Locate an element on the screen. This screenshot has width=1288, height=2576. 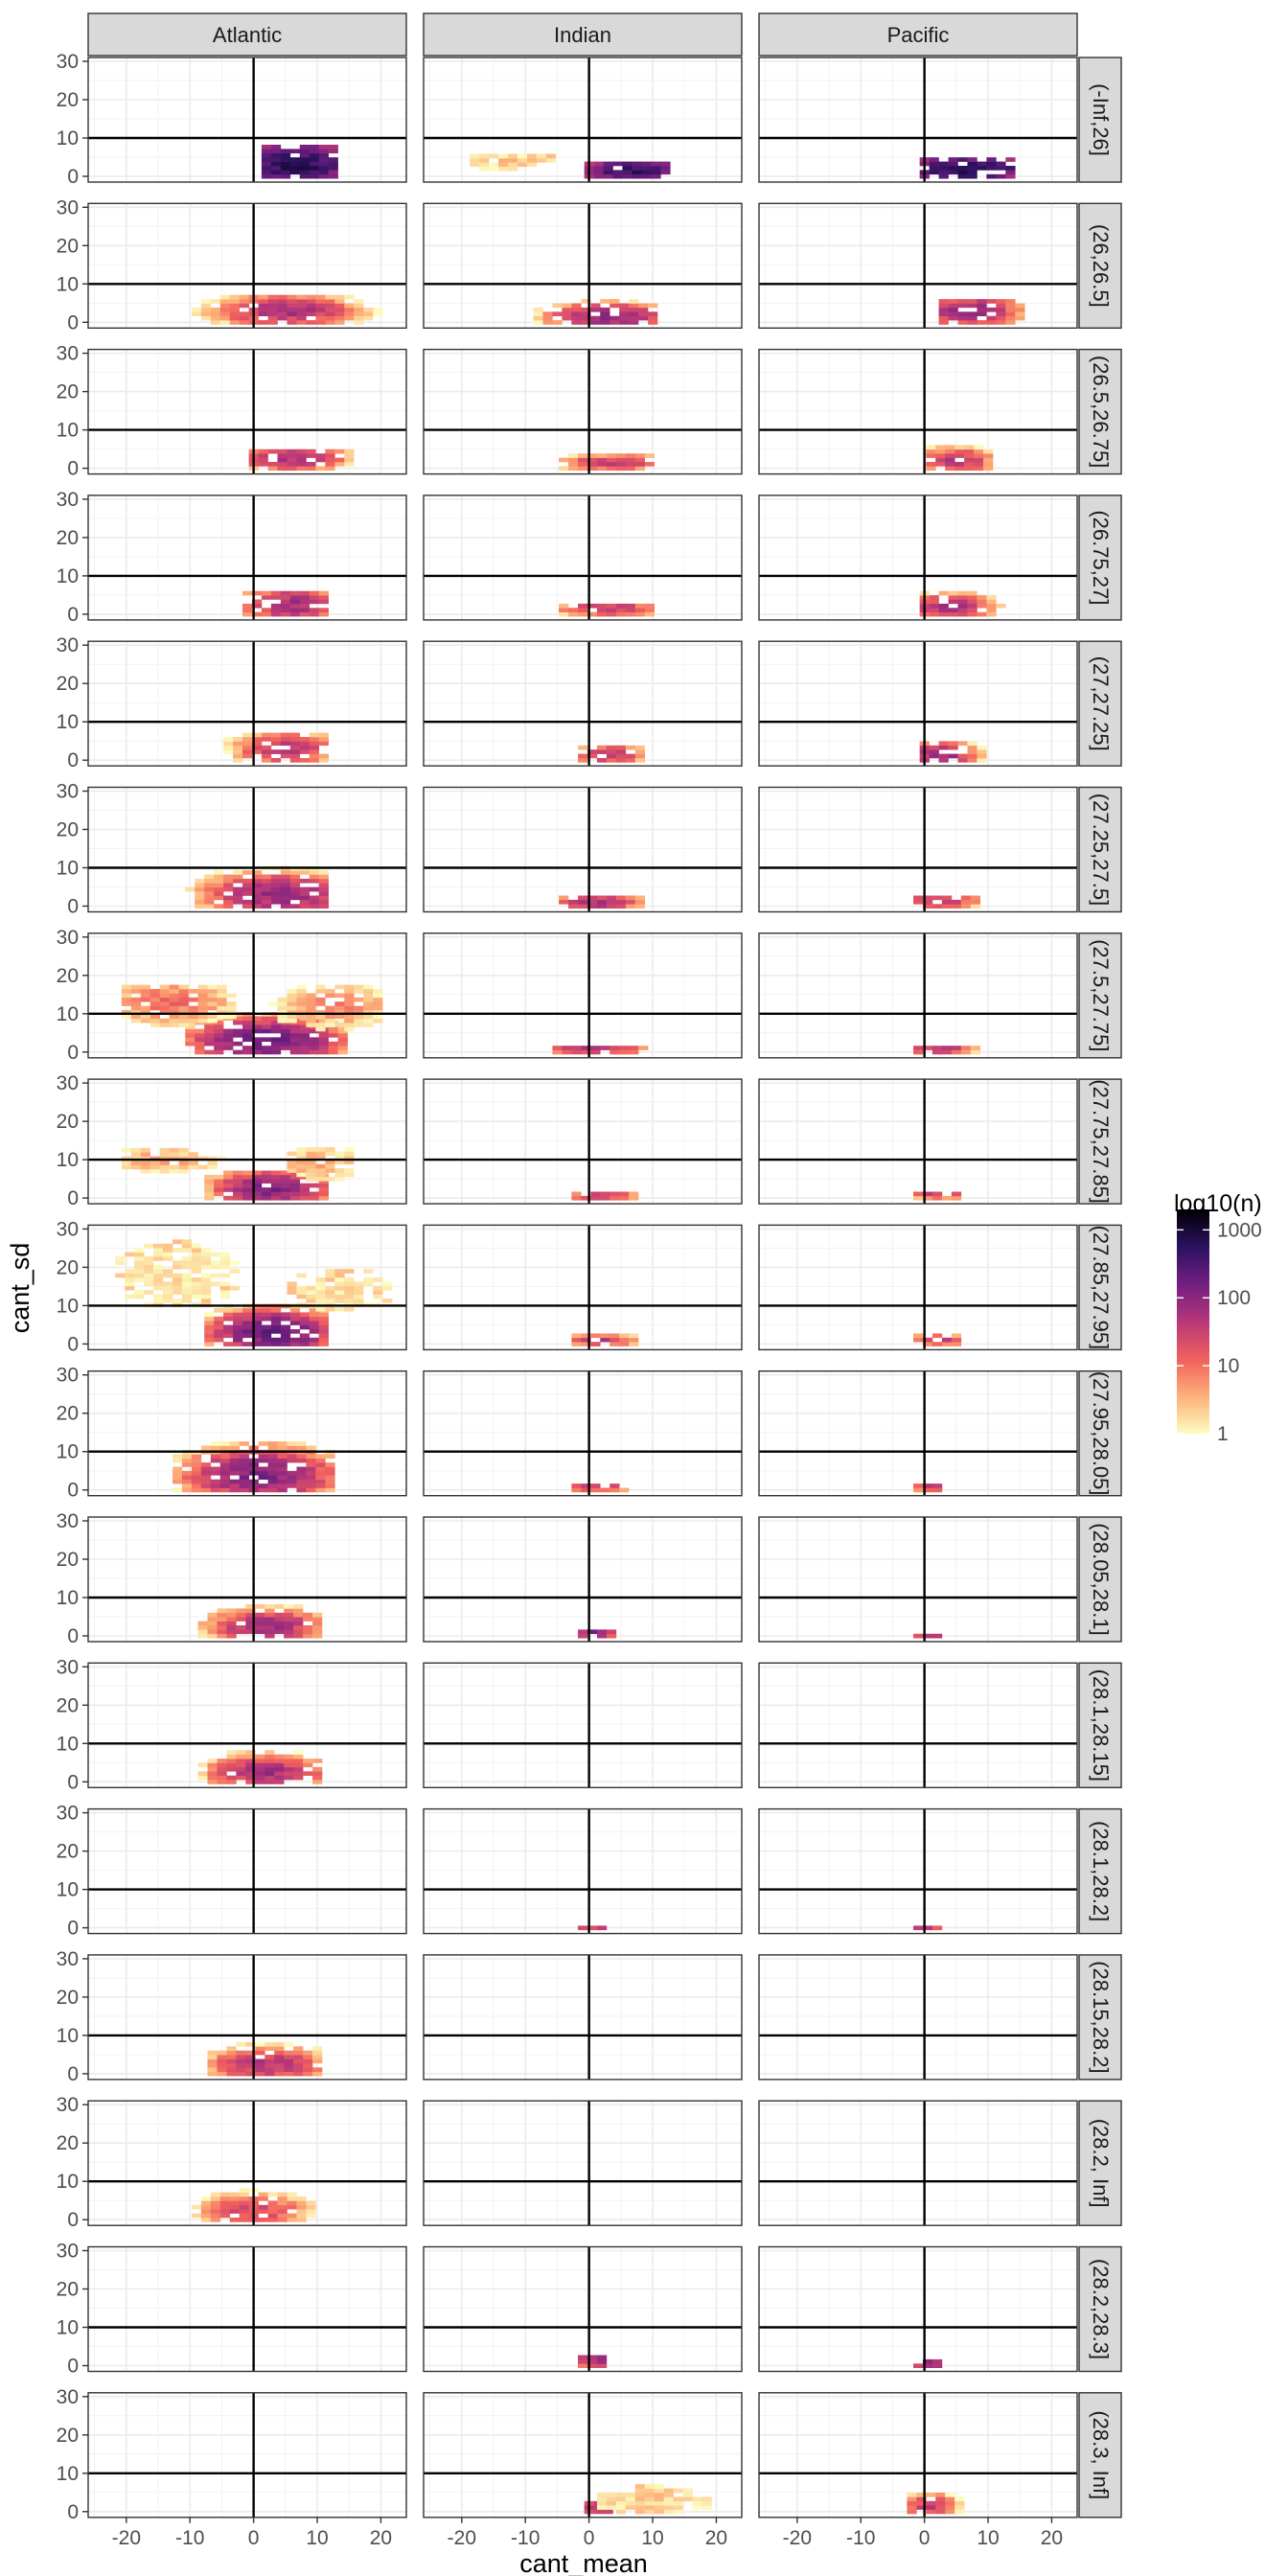
panel-border is located at coordinates (918, 1725).